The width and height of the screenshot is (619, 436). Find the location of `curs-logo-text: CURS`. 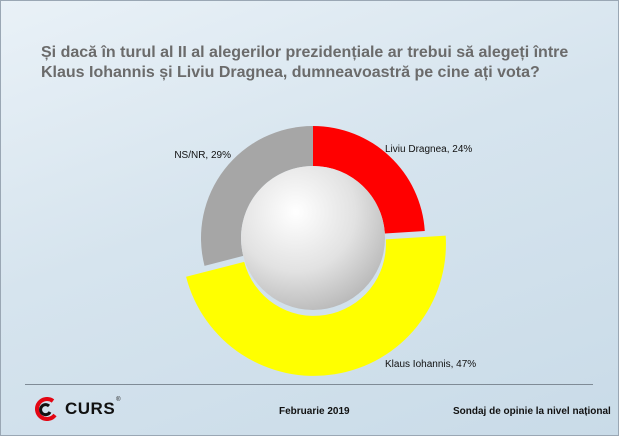

curs-logo-text: CURS is located at coordinates (90, 408).